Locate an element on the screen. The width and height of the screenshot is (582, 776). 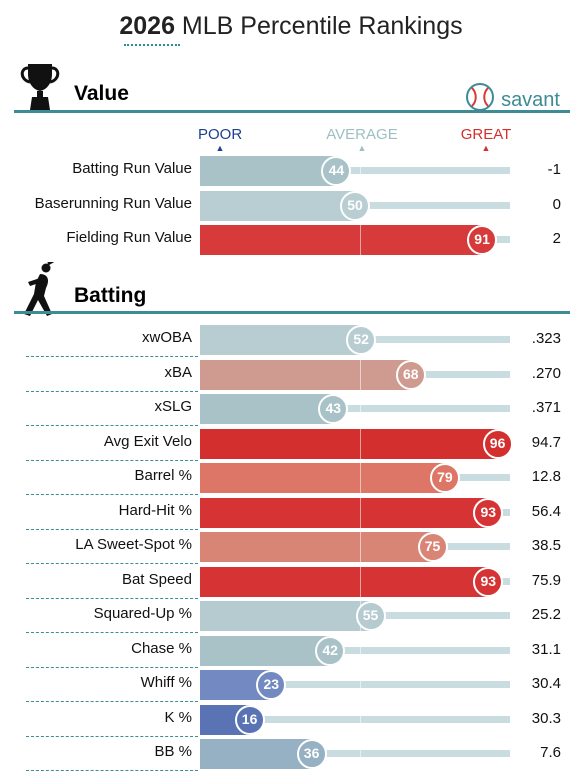
metric-row-xslg: xSLG 43 .371 is located at coordinates (291, 410).